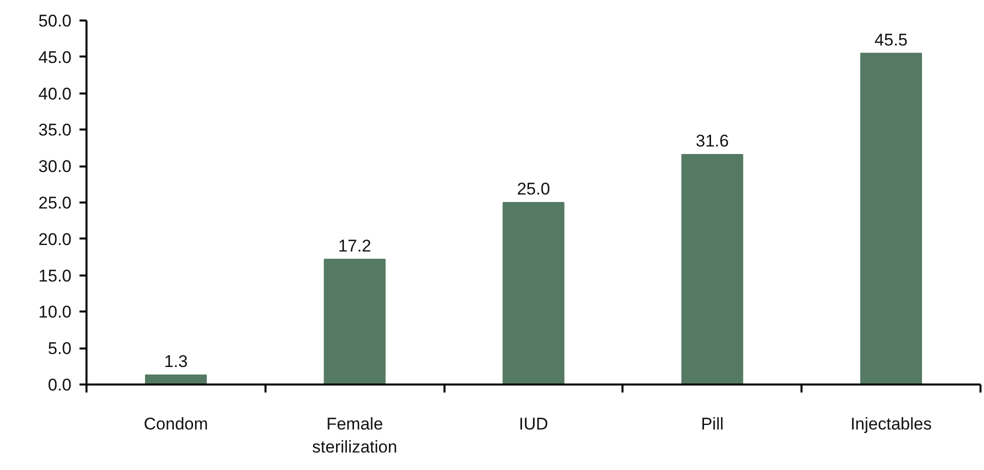  I want to click on x-tick-label: Female sterilization, so click(355, 435).